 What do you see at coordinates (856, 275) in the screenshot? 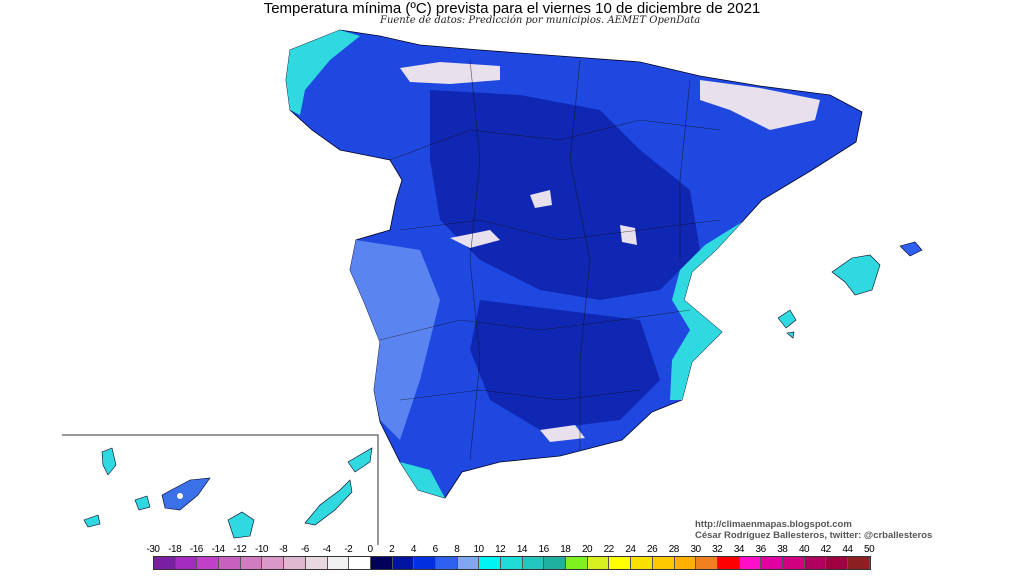
I see `mallorca` at bounding box center [856, 275].